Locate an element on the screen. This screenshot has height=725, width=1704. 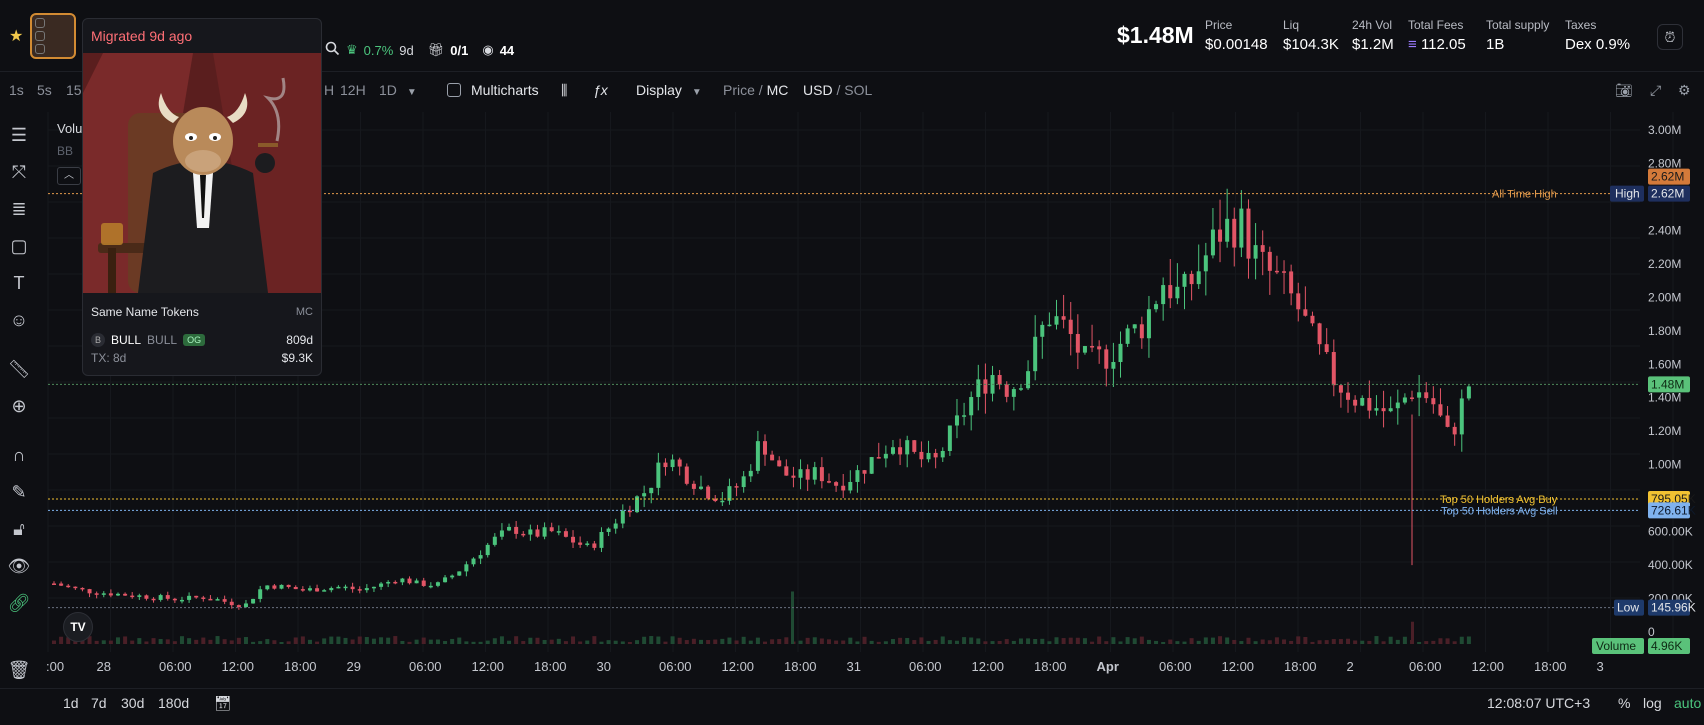
calendar-icon: 📅︎ is located at coordinates (223, 703).